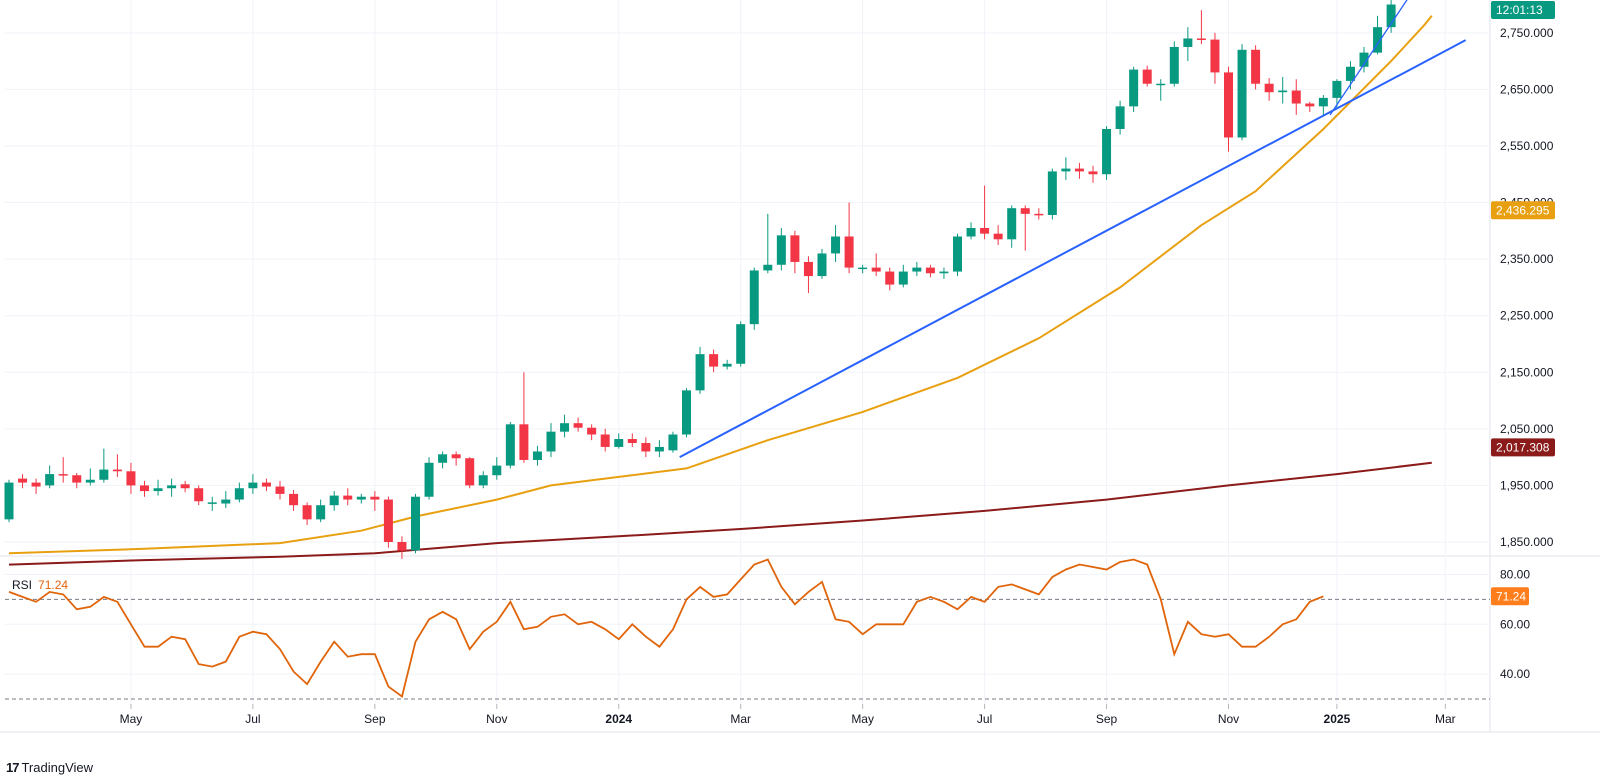 This screenshot has width=1600, height=781. What do you see at coordinates (1527, 259) in the screenshot?
I see `price-tick-label: 2,350.000` at bounding box center [1527, 259].